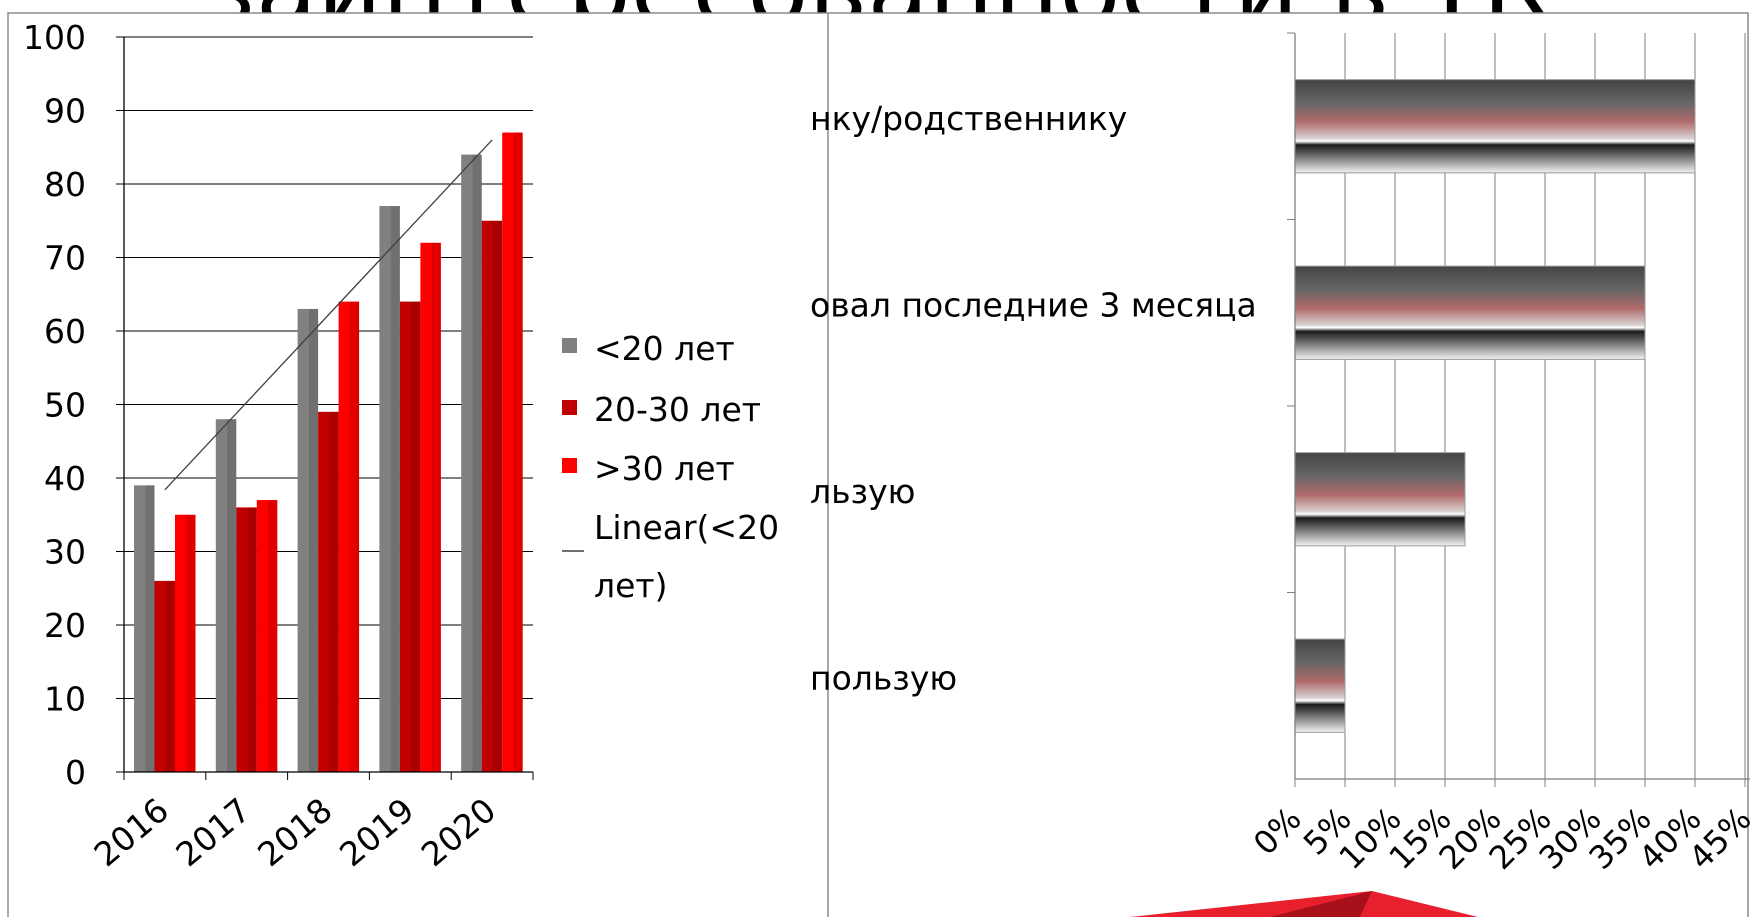 The height and width of the screenshot is (917, 1756). I want to click on decorative-red-arrow-shape, so click(1304, 904).